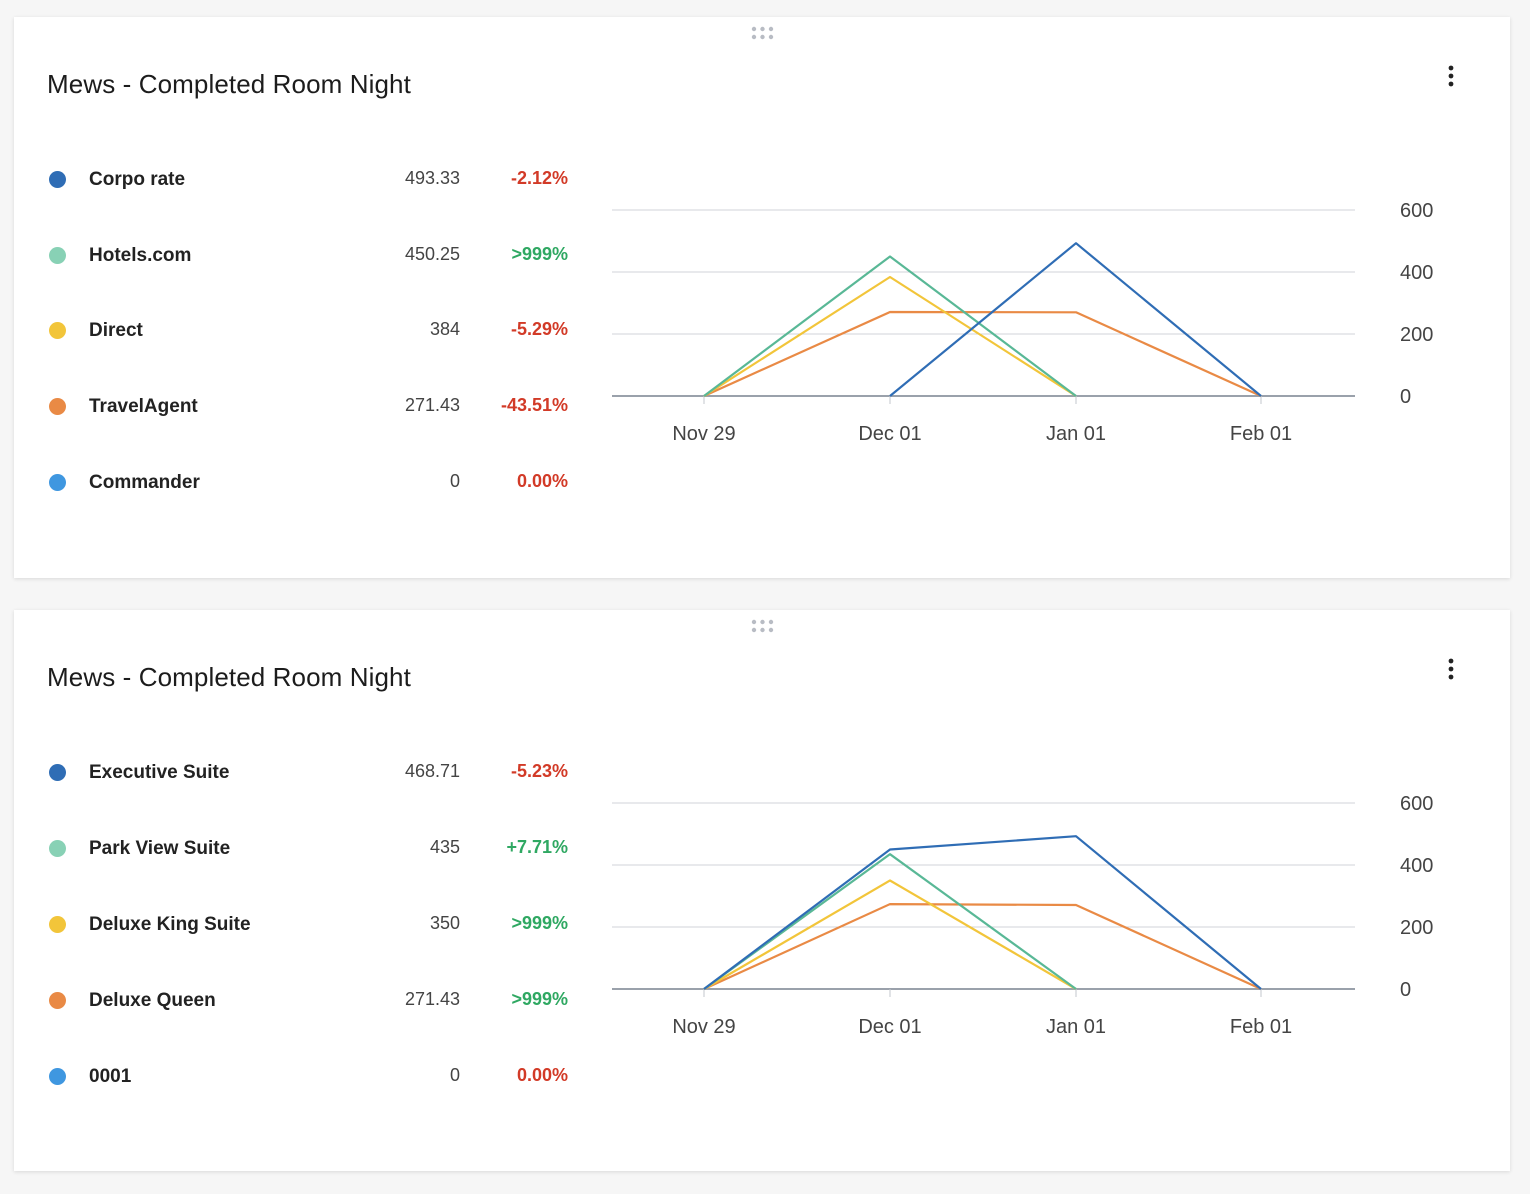 The height and width of the screenshot is (1194, 1530). I want to click on legend-item: Deluxe King Suite 350 >999%, so click(317, 925).